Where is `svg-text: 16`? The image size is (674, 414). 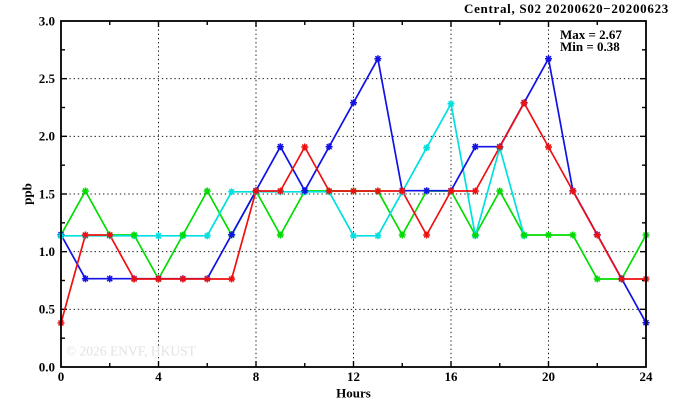
svg-text: 16 is located at coordinates (452, 376).